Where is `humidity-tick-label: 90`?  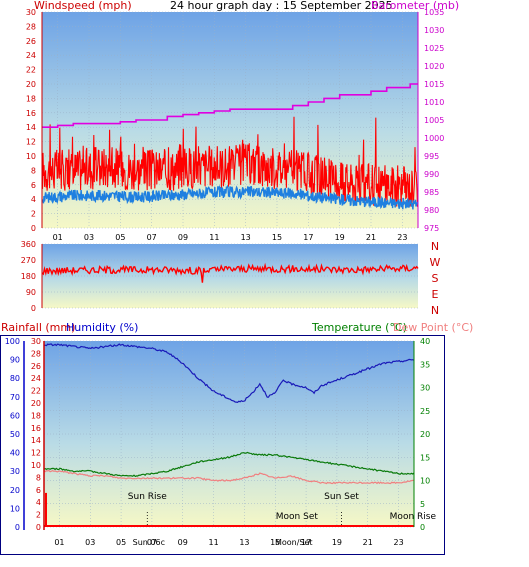 humidity-tick-label: 90 is located at coordinates (15, 360).